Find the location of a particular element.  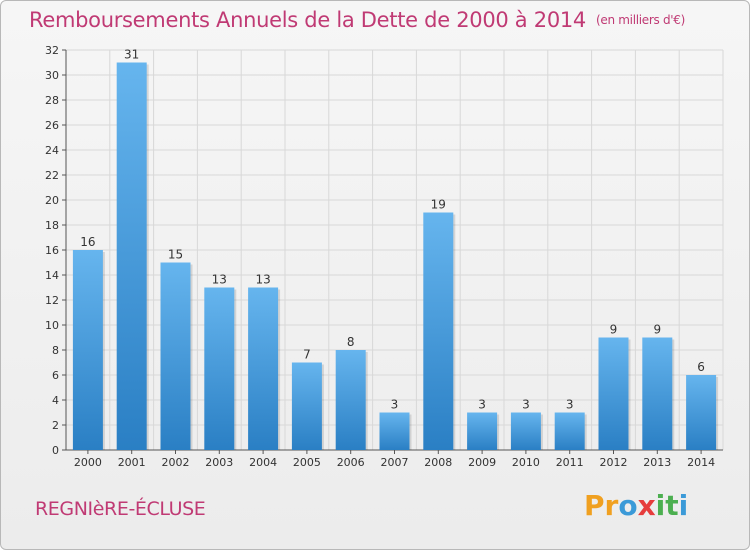

y-tick-label: 16 is located at coordinates (52, 250).